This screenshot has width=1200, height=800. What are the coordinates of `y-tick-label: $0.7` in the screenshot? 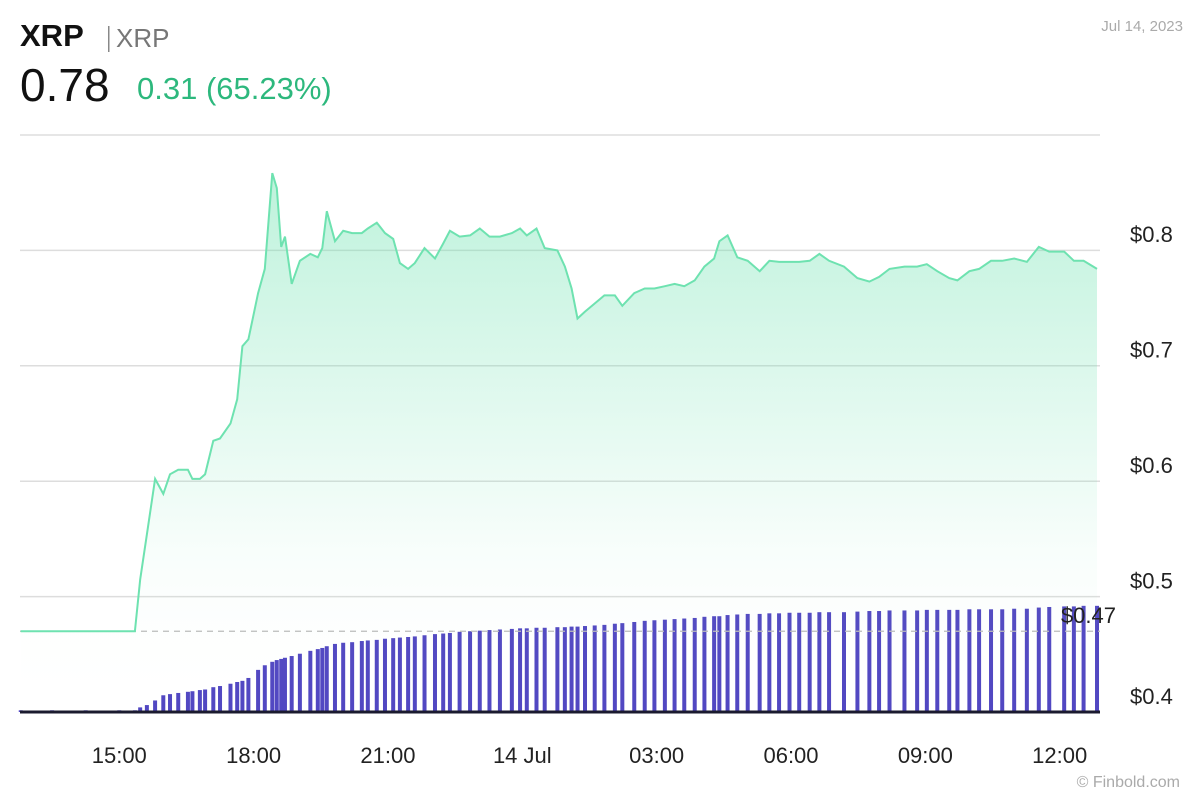 It's located at (1151, 350).